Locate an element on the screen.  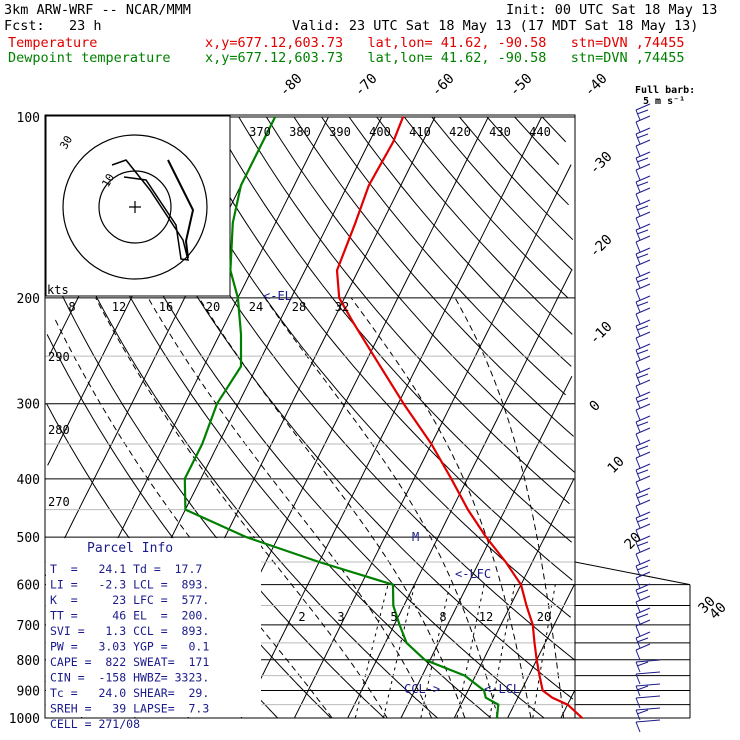
parcel-info-line: T = 24.1 Td = 17.7 is located at coordinates (126, 569).